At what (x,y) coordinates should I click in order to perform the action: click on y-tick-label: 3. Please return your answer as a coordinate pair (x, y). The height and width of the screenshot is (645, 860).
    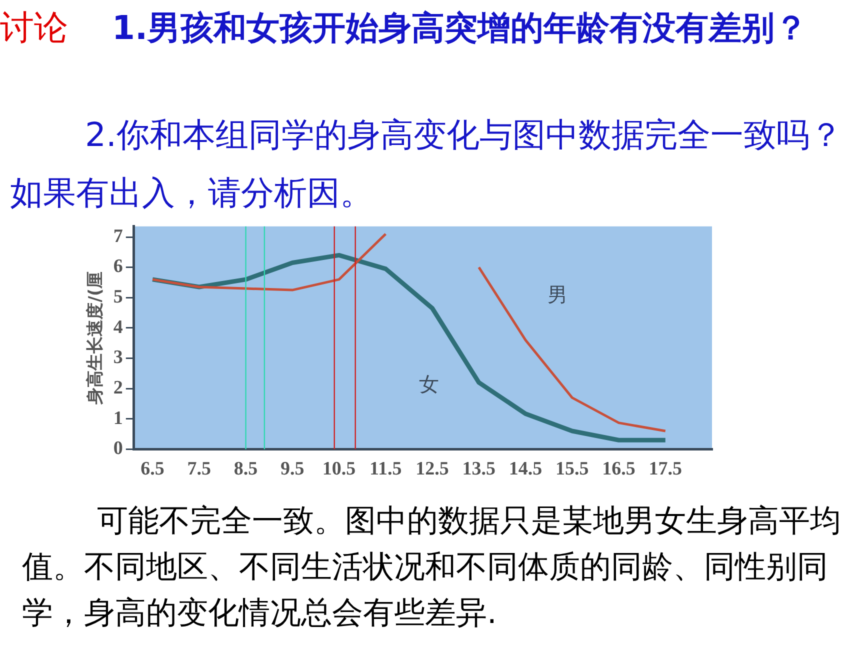
    Looking at the image, I should click on (118, 357).